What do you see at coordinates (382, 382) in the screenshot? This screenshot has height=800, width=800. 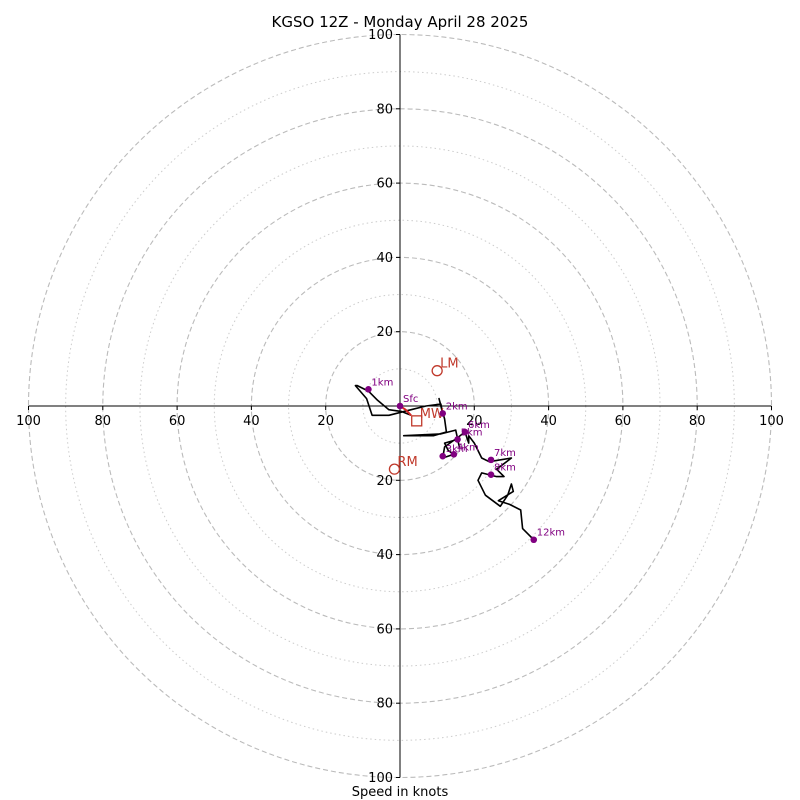 I see `height-label-1km: 1km` at bounding box center [382, 382].